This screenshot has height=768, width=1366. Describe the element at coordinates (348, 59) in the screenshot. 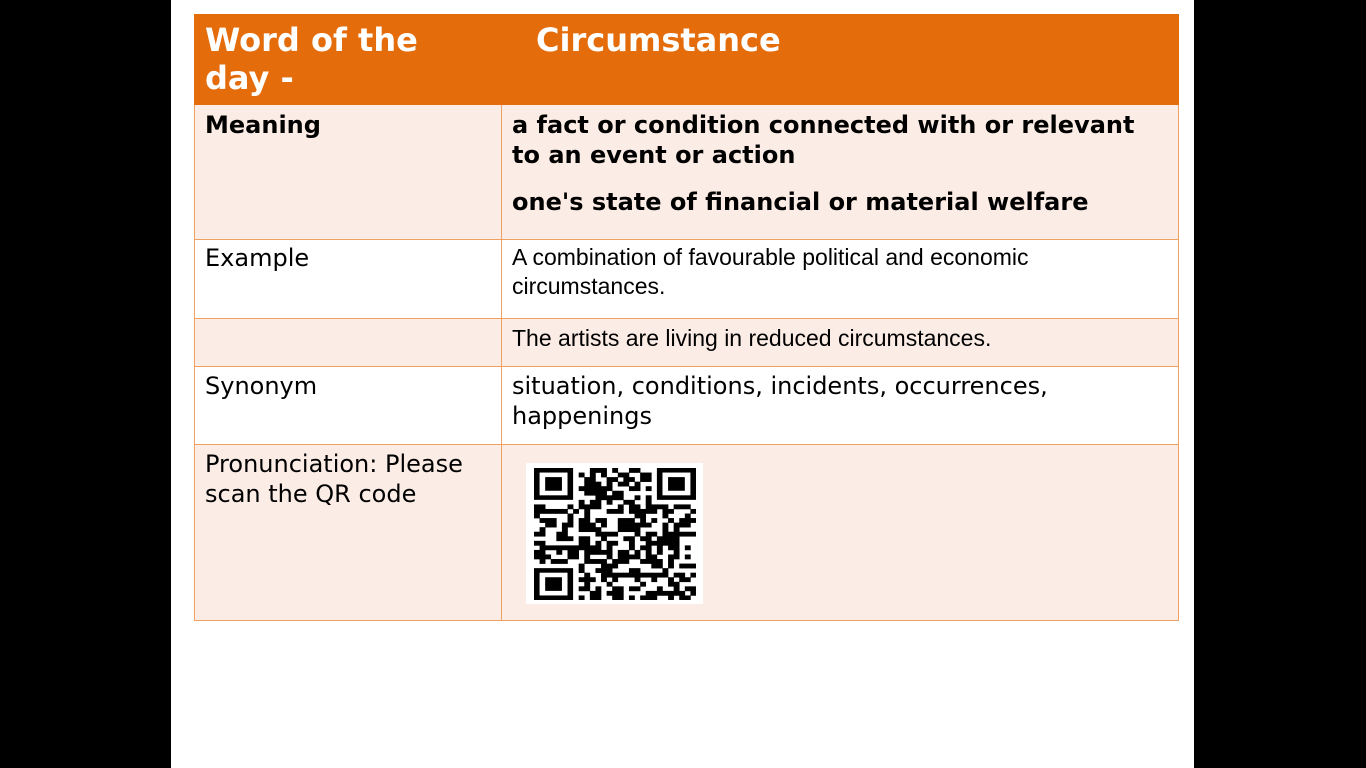

I see `header-label: Word of the day -` at that location.